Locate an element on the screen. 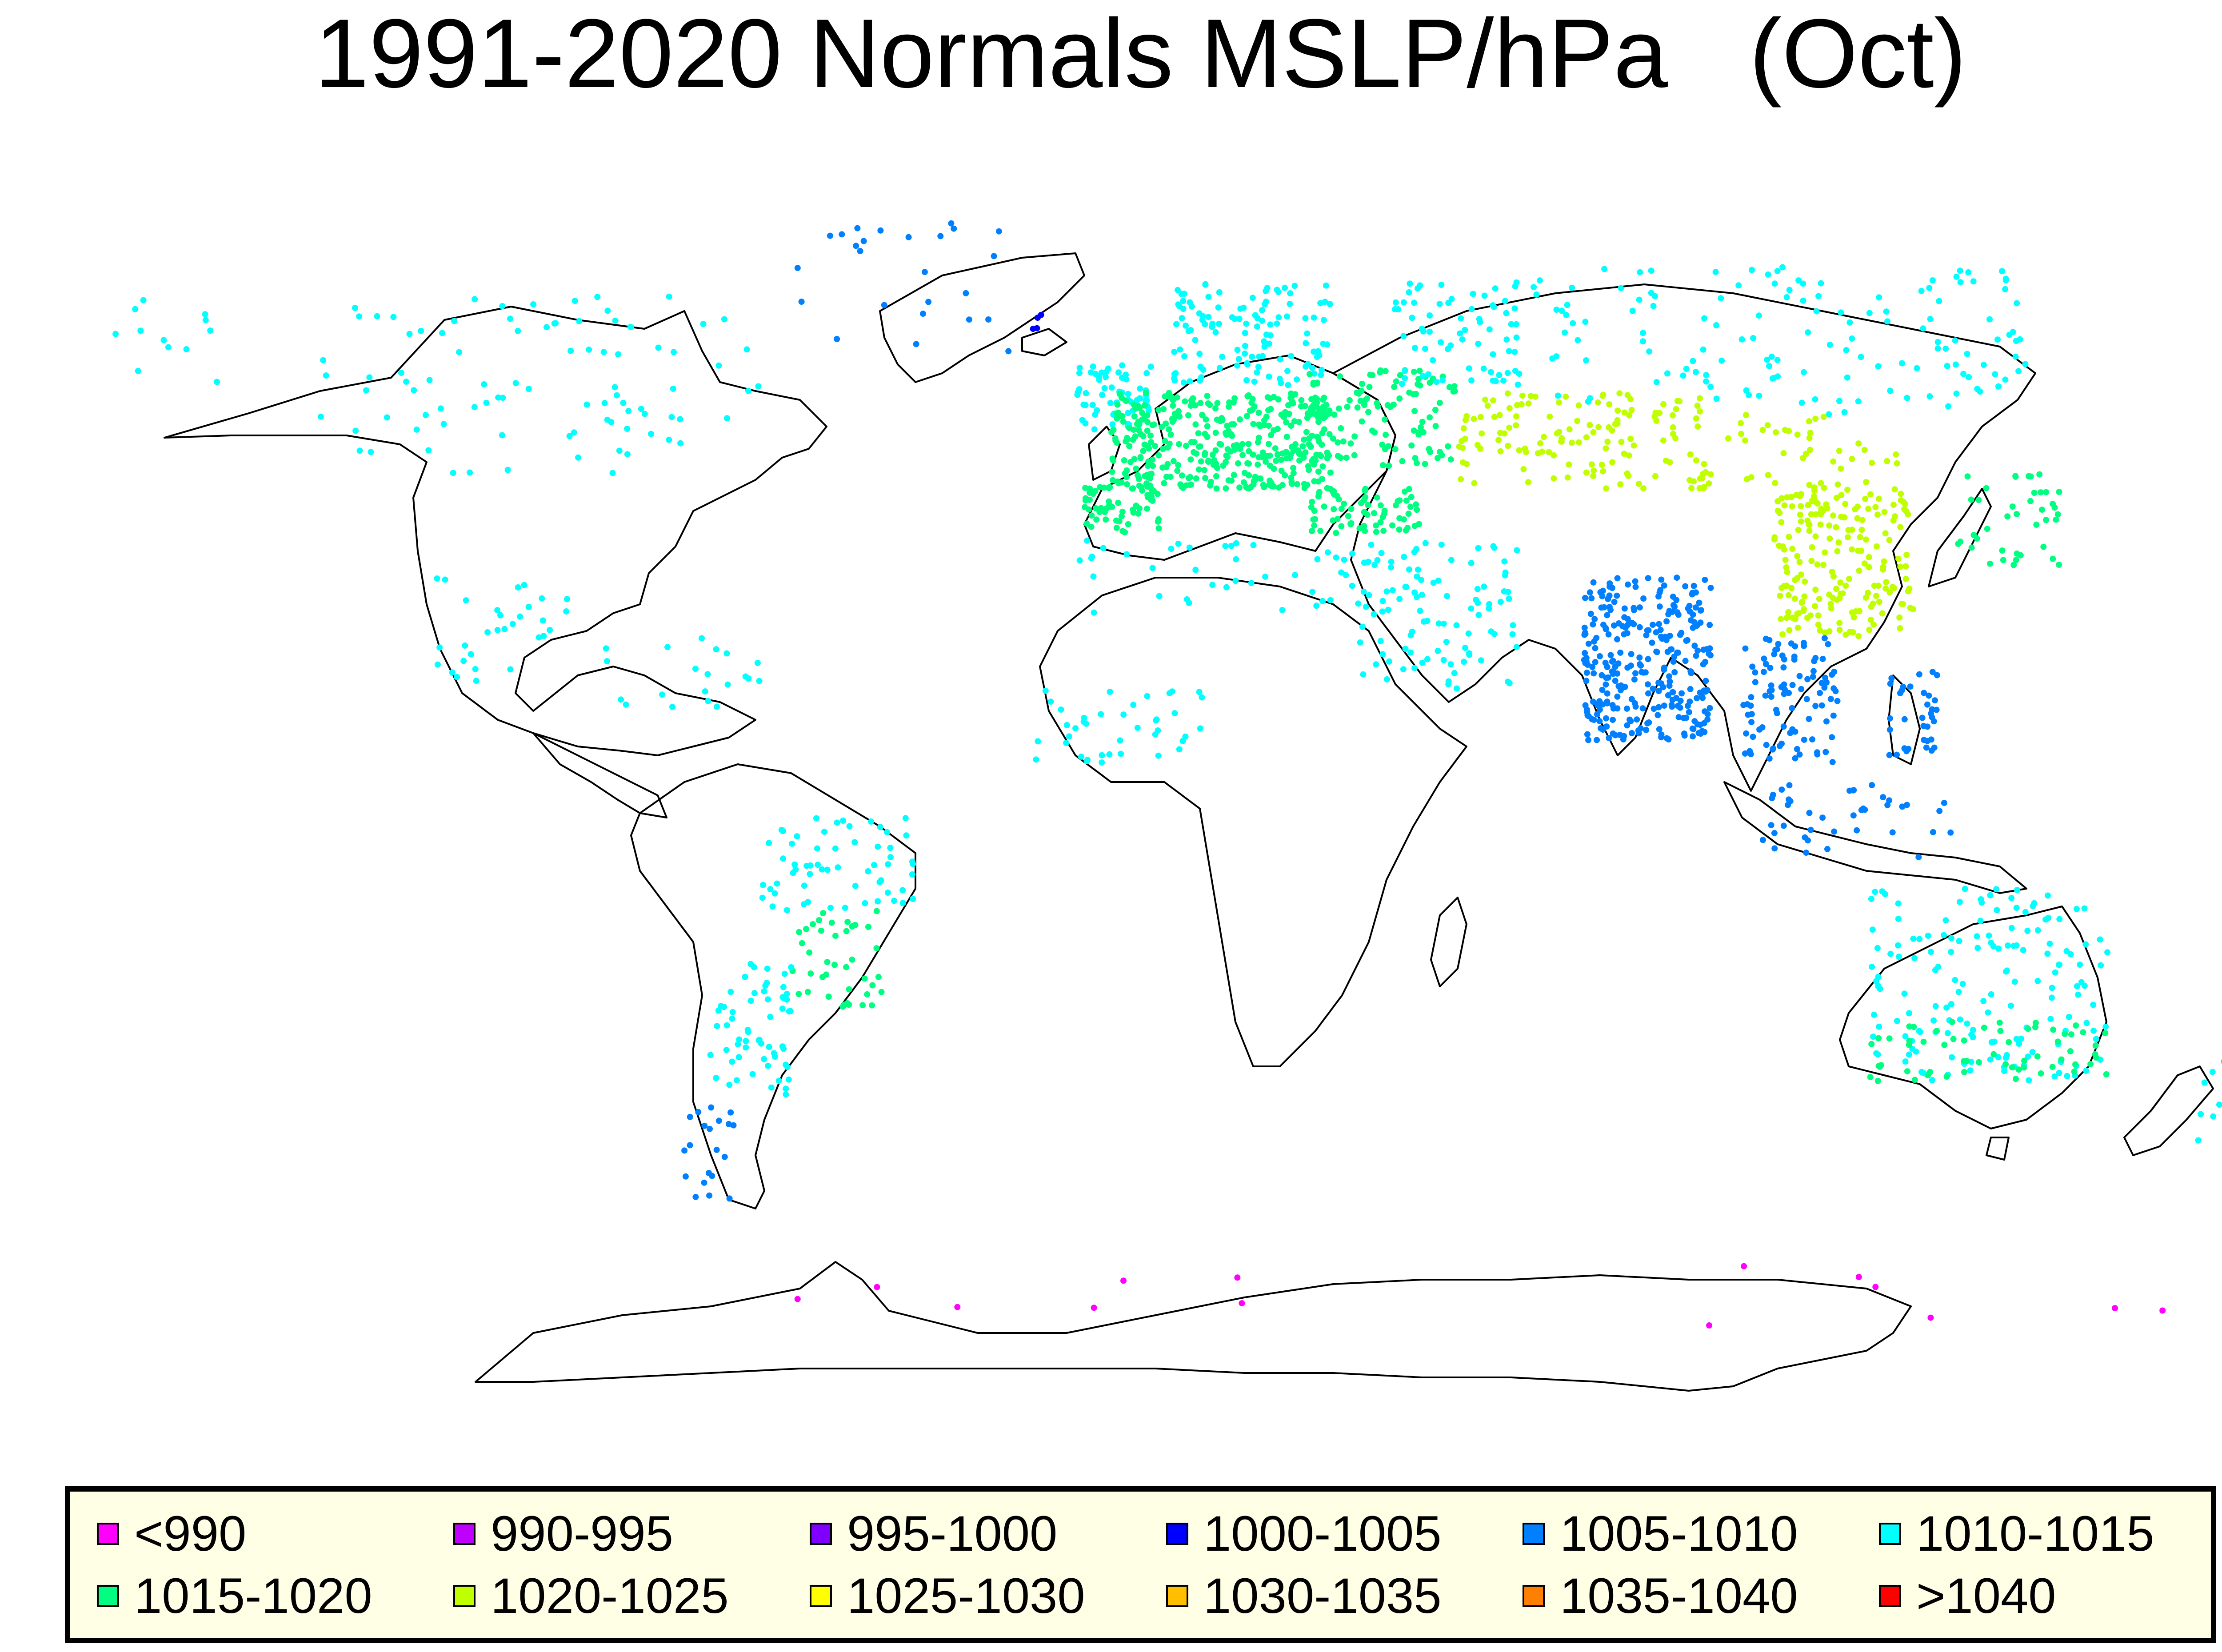 The image size is (2222, 1652). legend-item: 1030-1035 is located at coordinates (1304, 1596).